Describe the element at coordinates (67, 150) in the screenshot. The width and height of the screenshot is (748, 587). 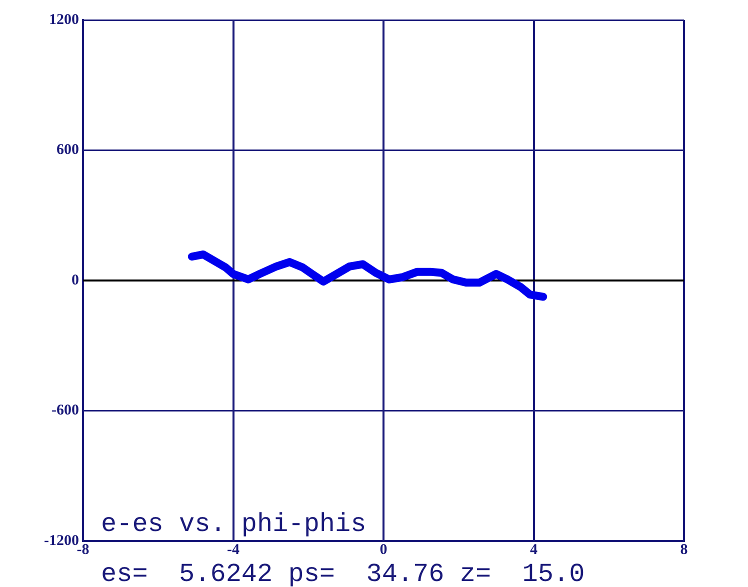
I see `y-tick-label: 600` at that location.